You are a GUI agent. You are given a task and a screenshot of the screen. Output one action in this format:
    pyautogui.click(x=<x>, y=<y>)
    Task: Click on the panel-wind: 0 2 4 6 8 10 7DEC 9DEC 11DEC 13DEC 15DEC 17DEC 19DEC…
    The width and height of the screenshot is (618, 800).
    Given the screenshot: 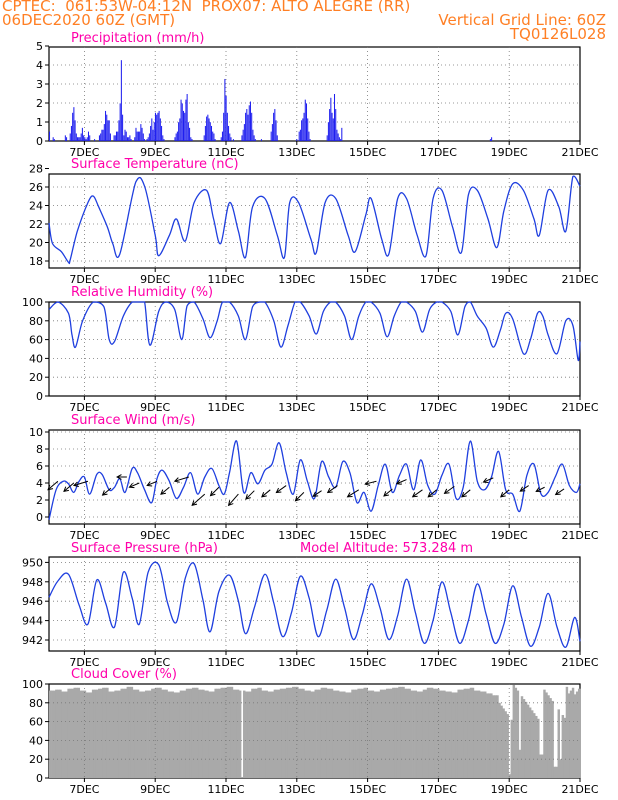 What is the action you would take?
    pyautogui.click(x=314, y=477)
    